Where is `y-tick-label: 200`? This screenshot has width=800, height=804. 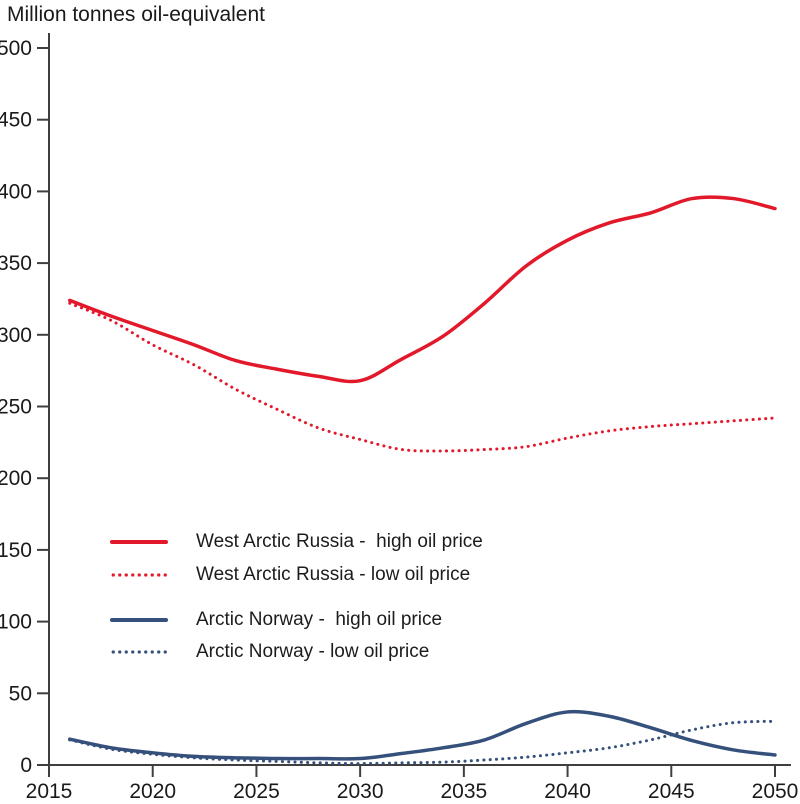
y-tick-label: 200 is located at coordinates (16, 478).